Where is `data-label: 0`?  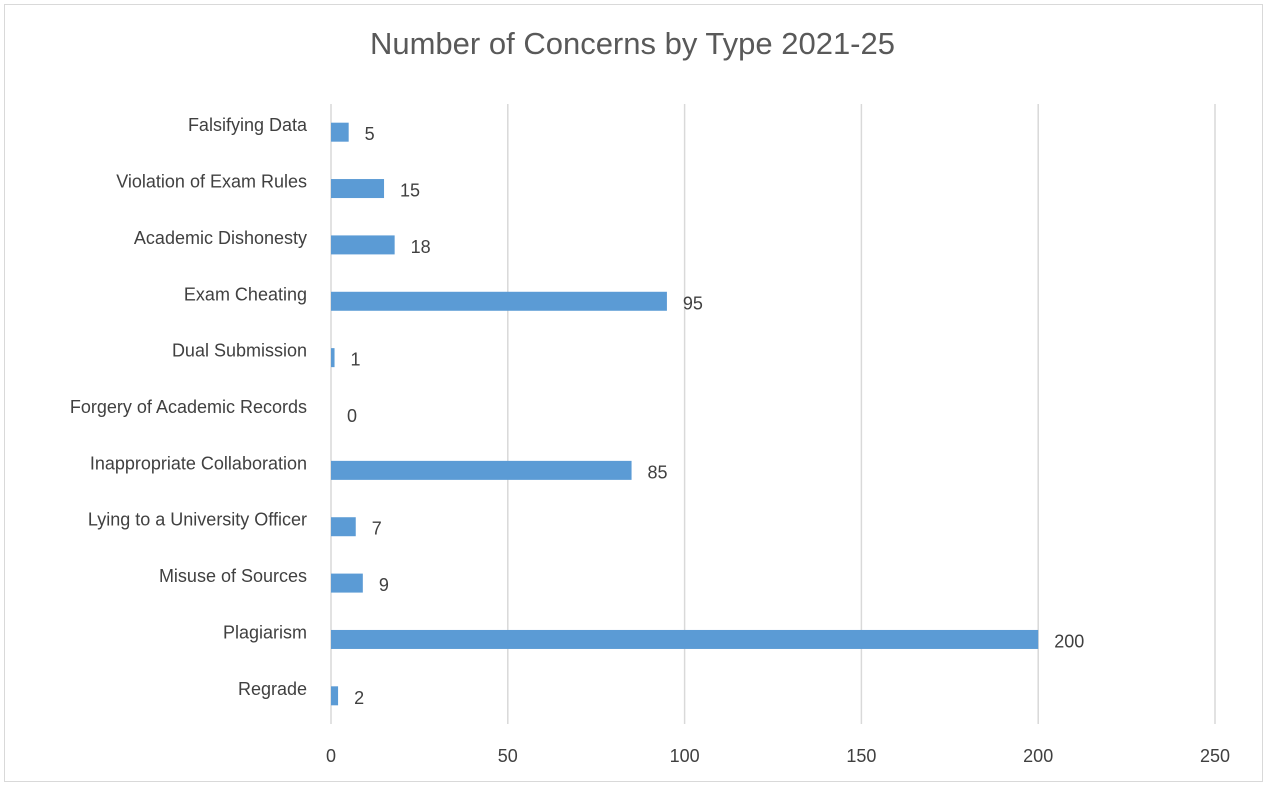
data-label: 0 is located at coordinates (352, 416).